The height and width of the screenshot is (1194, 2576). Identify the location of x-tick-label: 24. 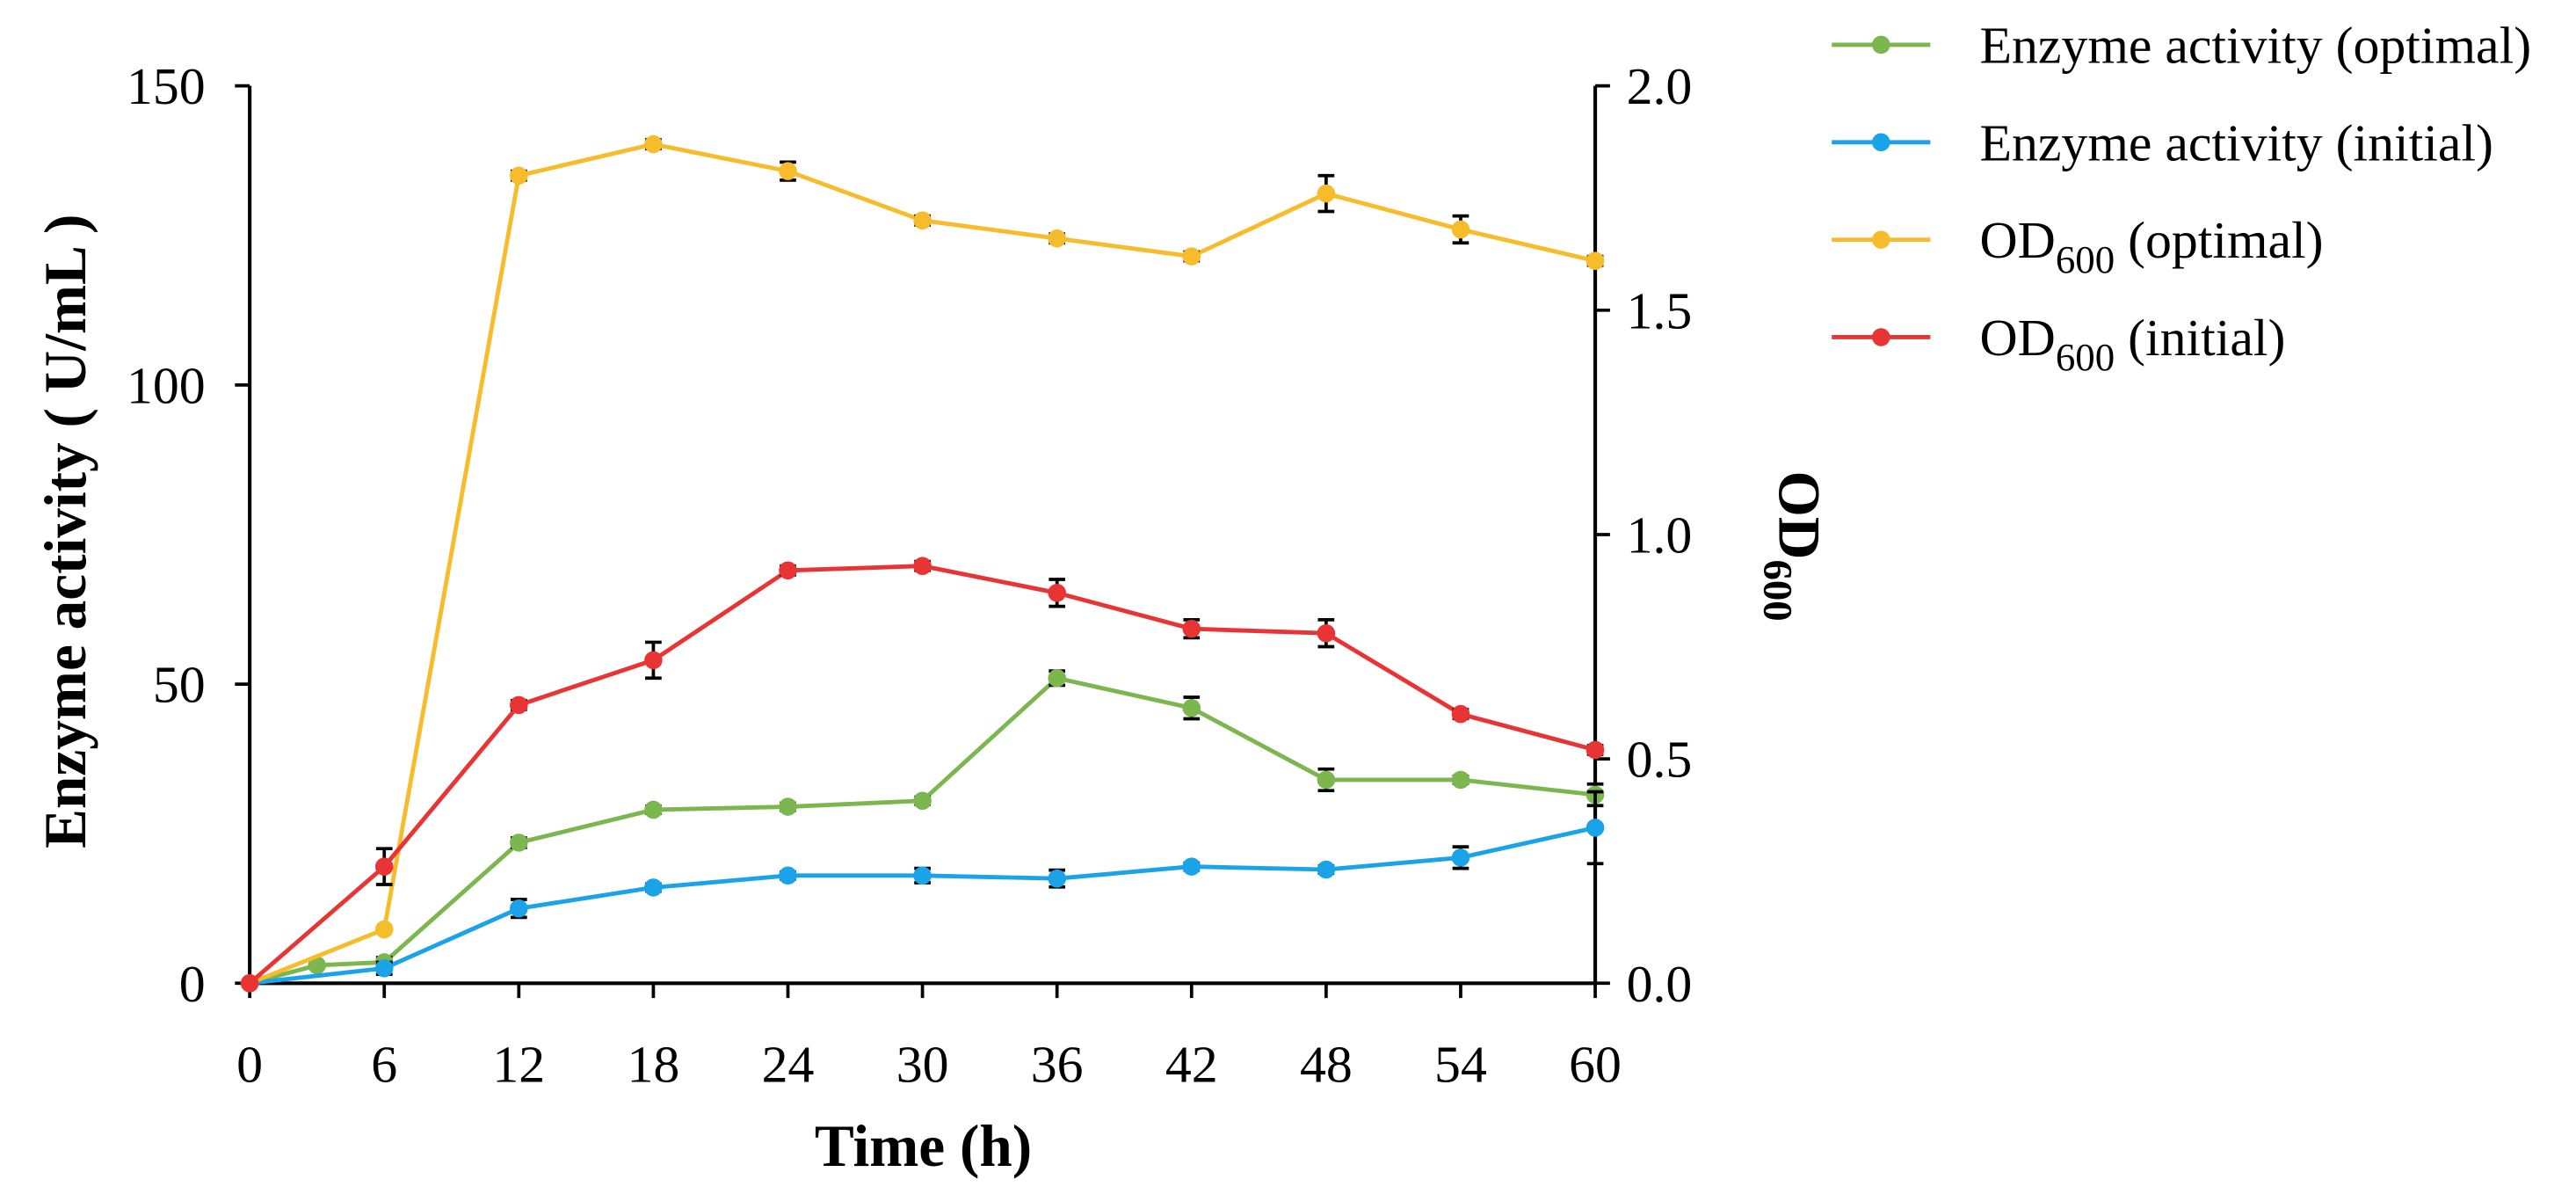
(788, 1064).